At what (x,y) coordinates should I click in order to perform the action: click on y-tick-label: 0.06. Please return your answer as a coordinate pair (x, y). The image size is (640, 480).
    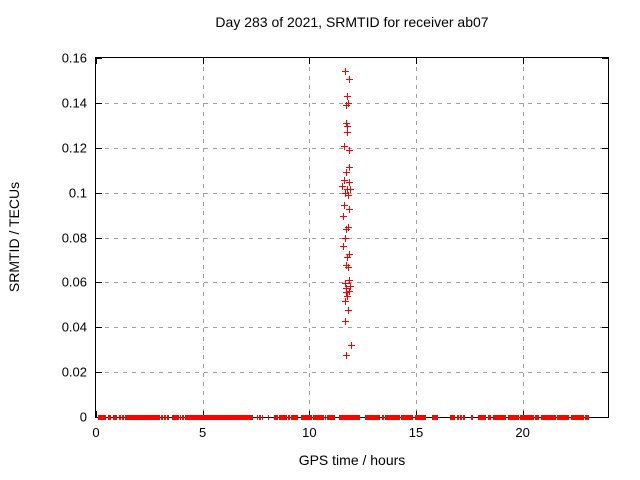
    Looking at the image, I should click on (74, 282).